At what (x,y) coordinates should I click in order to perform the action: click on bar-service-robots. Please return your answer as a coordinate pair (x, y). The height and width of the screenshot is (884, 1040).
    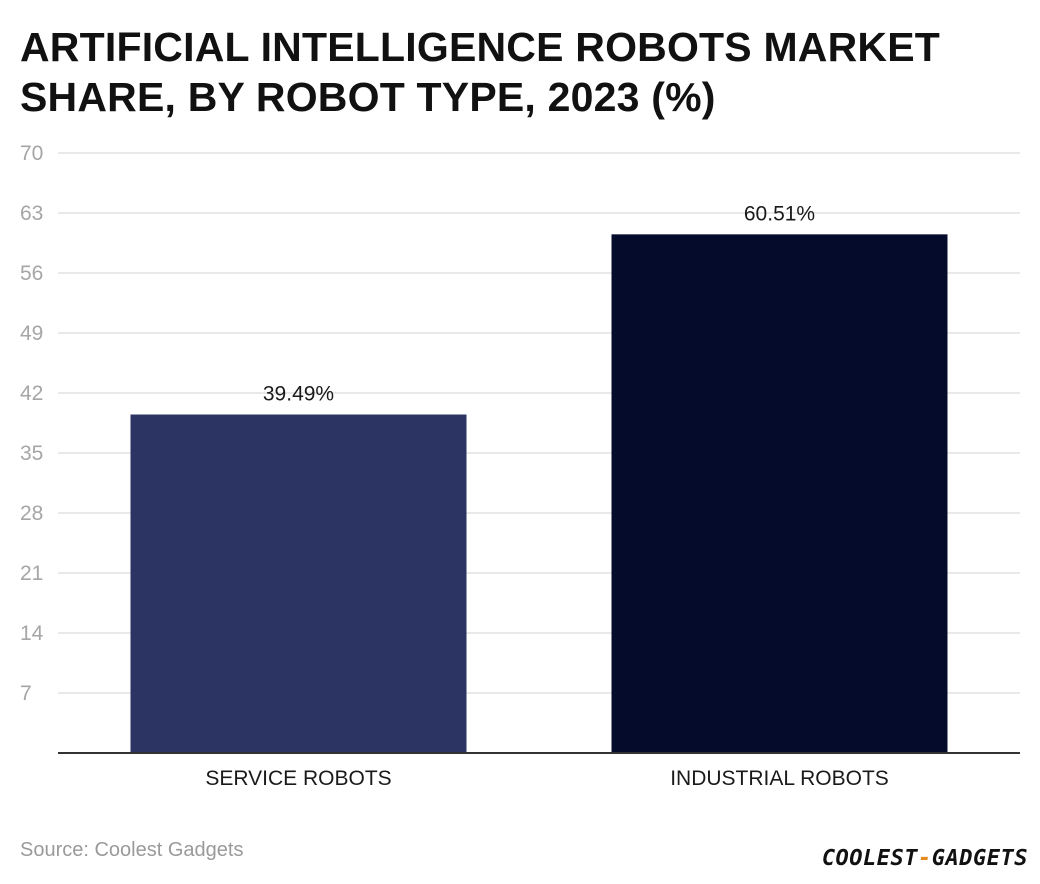
    Looking at the image, I should click on (298, 583).